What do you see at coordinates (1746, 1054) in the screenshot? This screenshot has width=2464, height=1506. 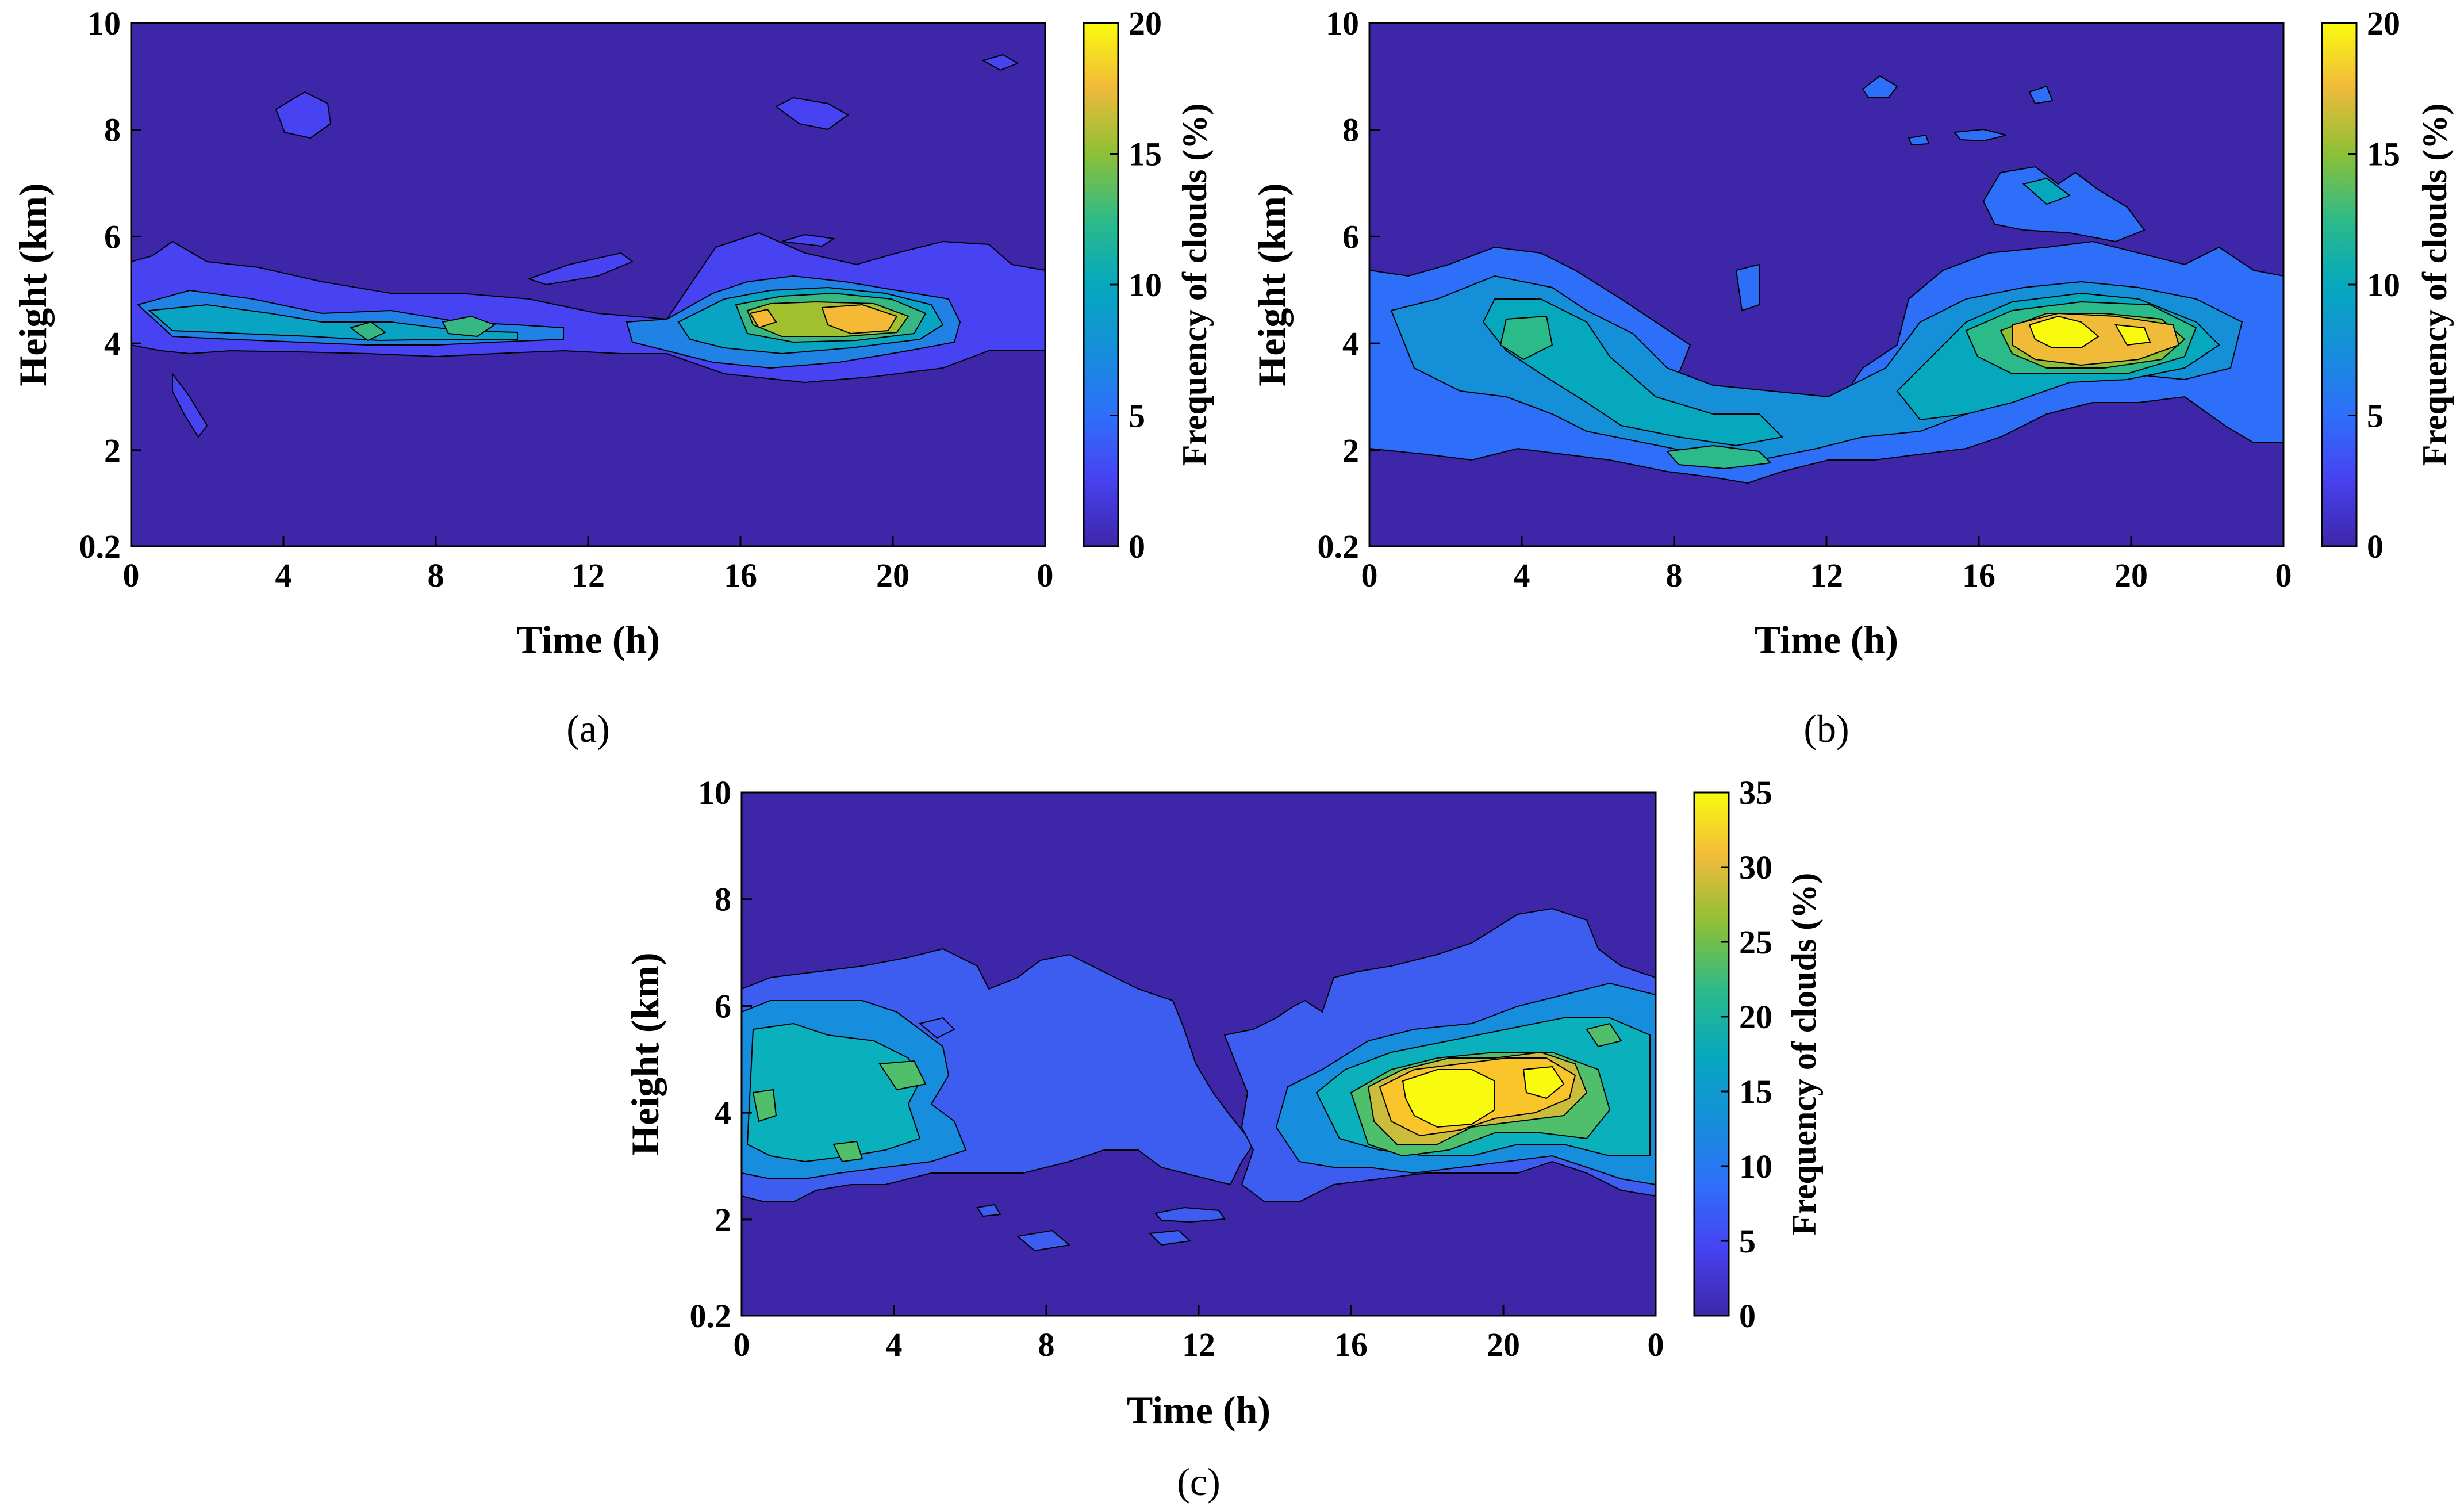 I see `colorbar-ticks: 0 5 10 15 20 25 30 35` at bounding box center [1746, 1054].